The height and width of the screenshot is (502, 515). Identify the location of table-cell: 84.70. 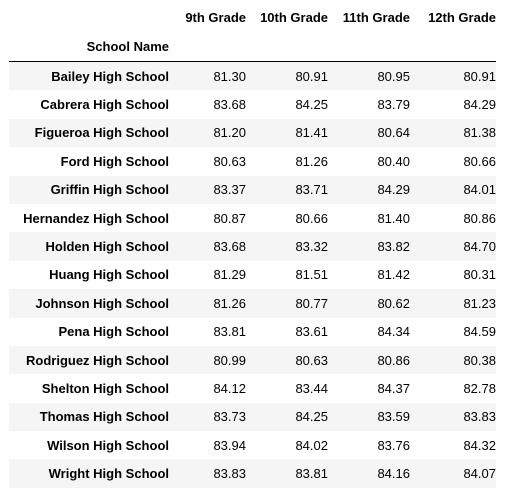
(479, 247).